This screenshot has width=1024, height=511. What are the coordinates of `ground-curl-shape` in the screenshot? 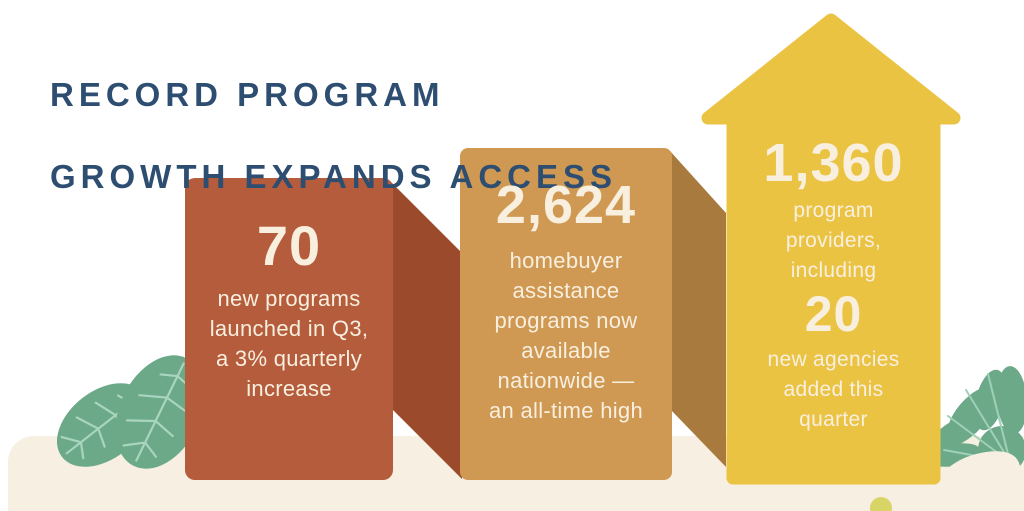 It's located at (977, 481).